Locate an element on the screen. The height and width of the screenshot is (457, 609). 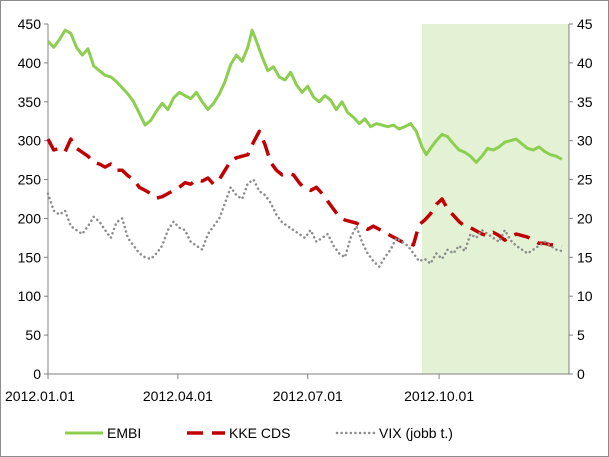
x-tick-label: 2012.07.01 is located at coordinates (308, 396).